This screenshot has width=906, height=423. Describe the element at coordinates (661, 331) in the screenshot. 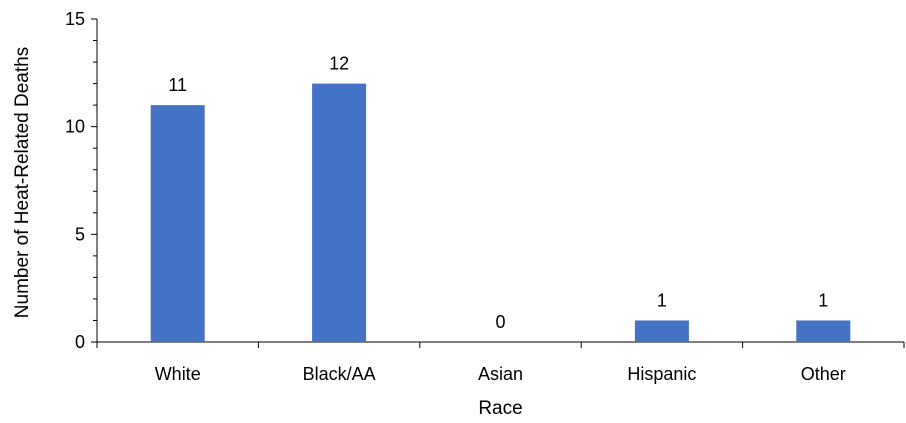

I see `bar-hispanic` at that location.